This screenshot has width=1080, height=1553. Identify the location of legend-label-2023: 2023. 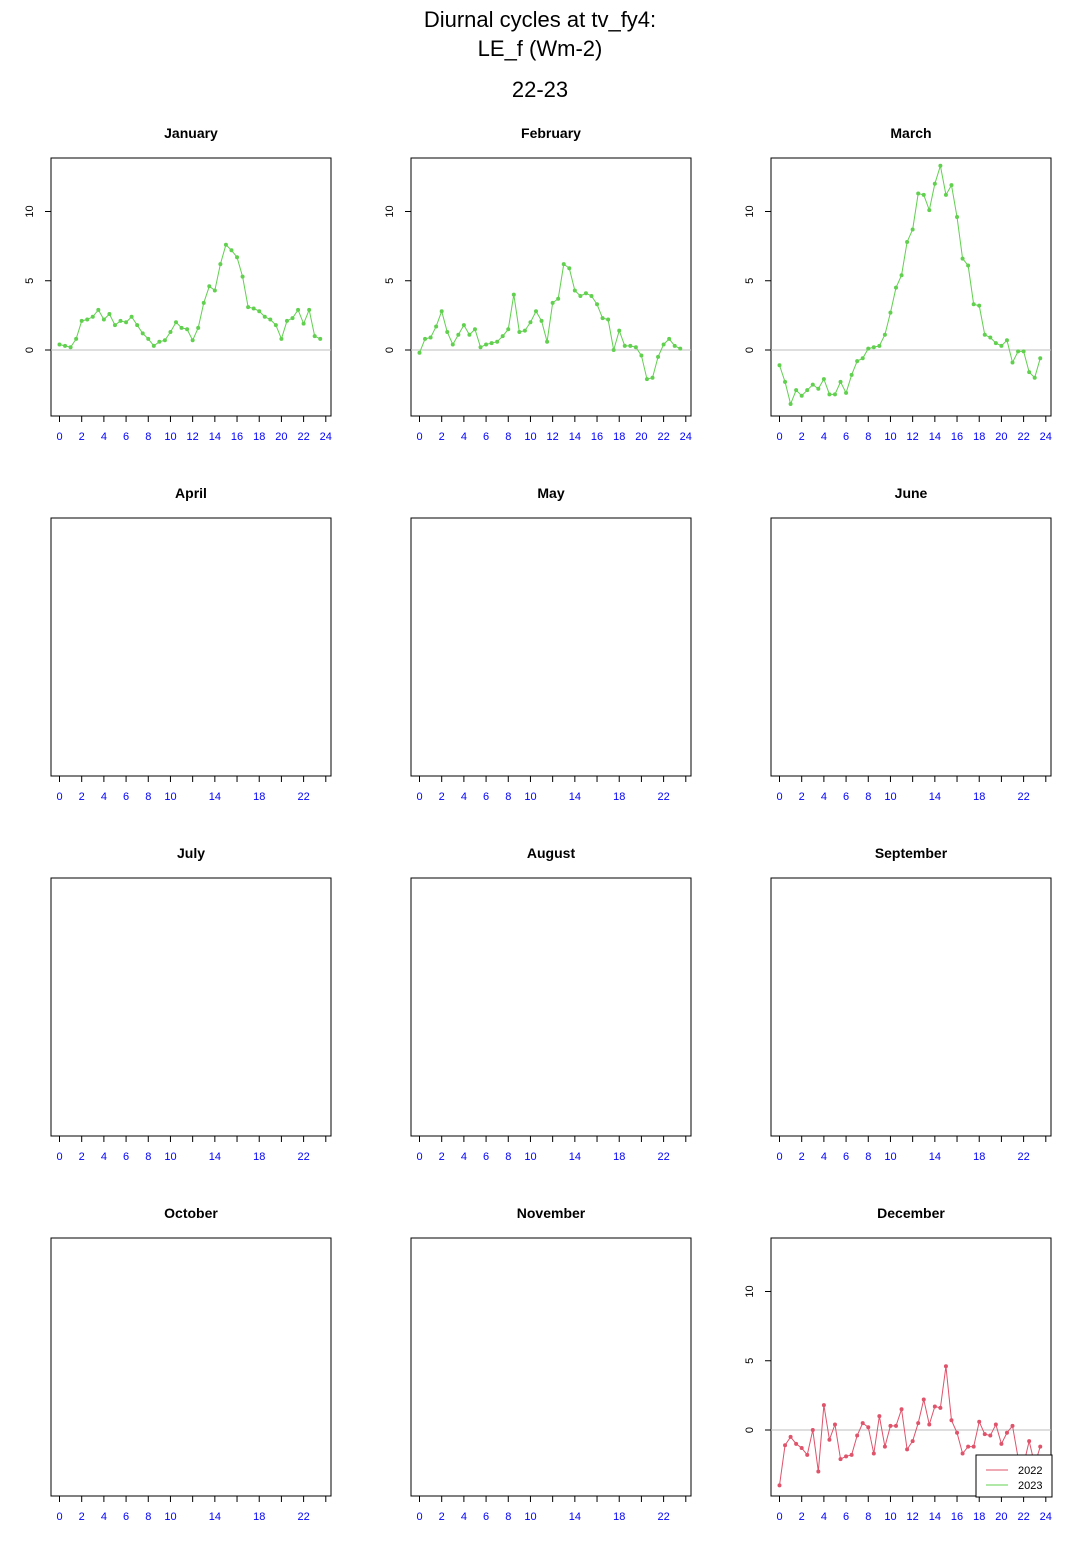
(1030, 1486).